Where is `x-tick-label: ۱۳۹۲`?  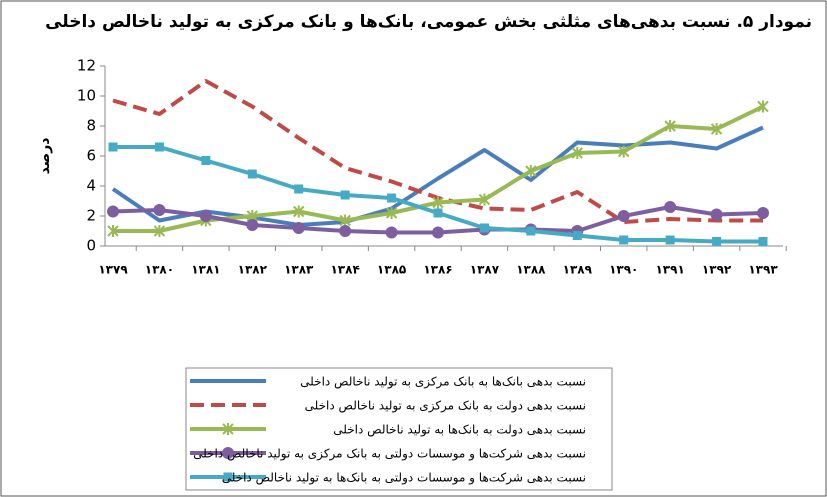 x-tick-label: ۱۳۹۲ is located at coordinates (717, 270).